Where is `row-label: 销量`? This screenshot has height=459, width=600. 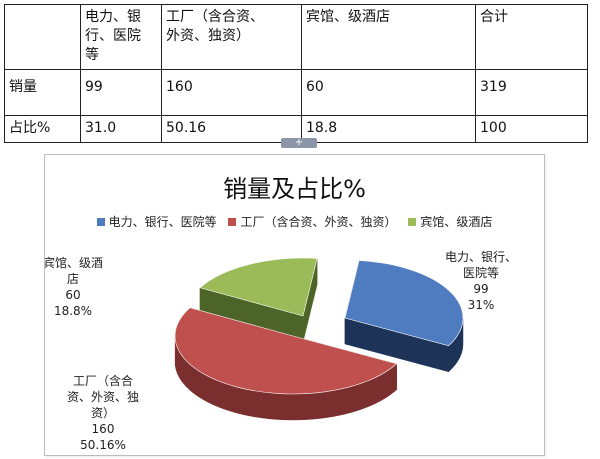
row-label: 销量 is located at coordinates (42, 92).